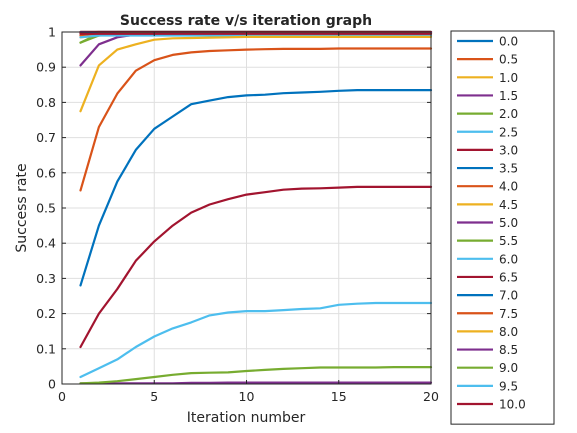 Image resolution: width=577 pixels, height=433 pixels. Describe the element at coordinates (246, 418) in the screenshot. I see `x-axis-label: Iteration number` at that location.